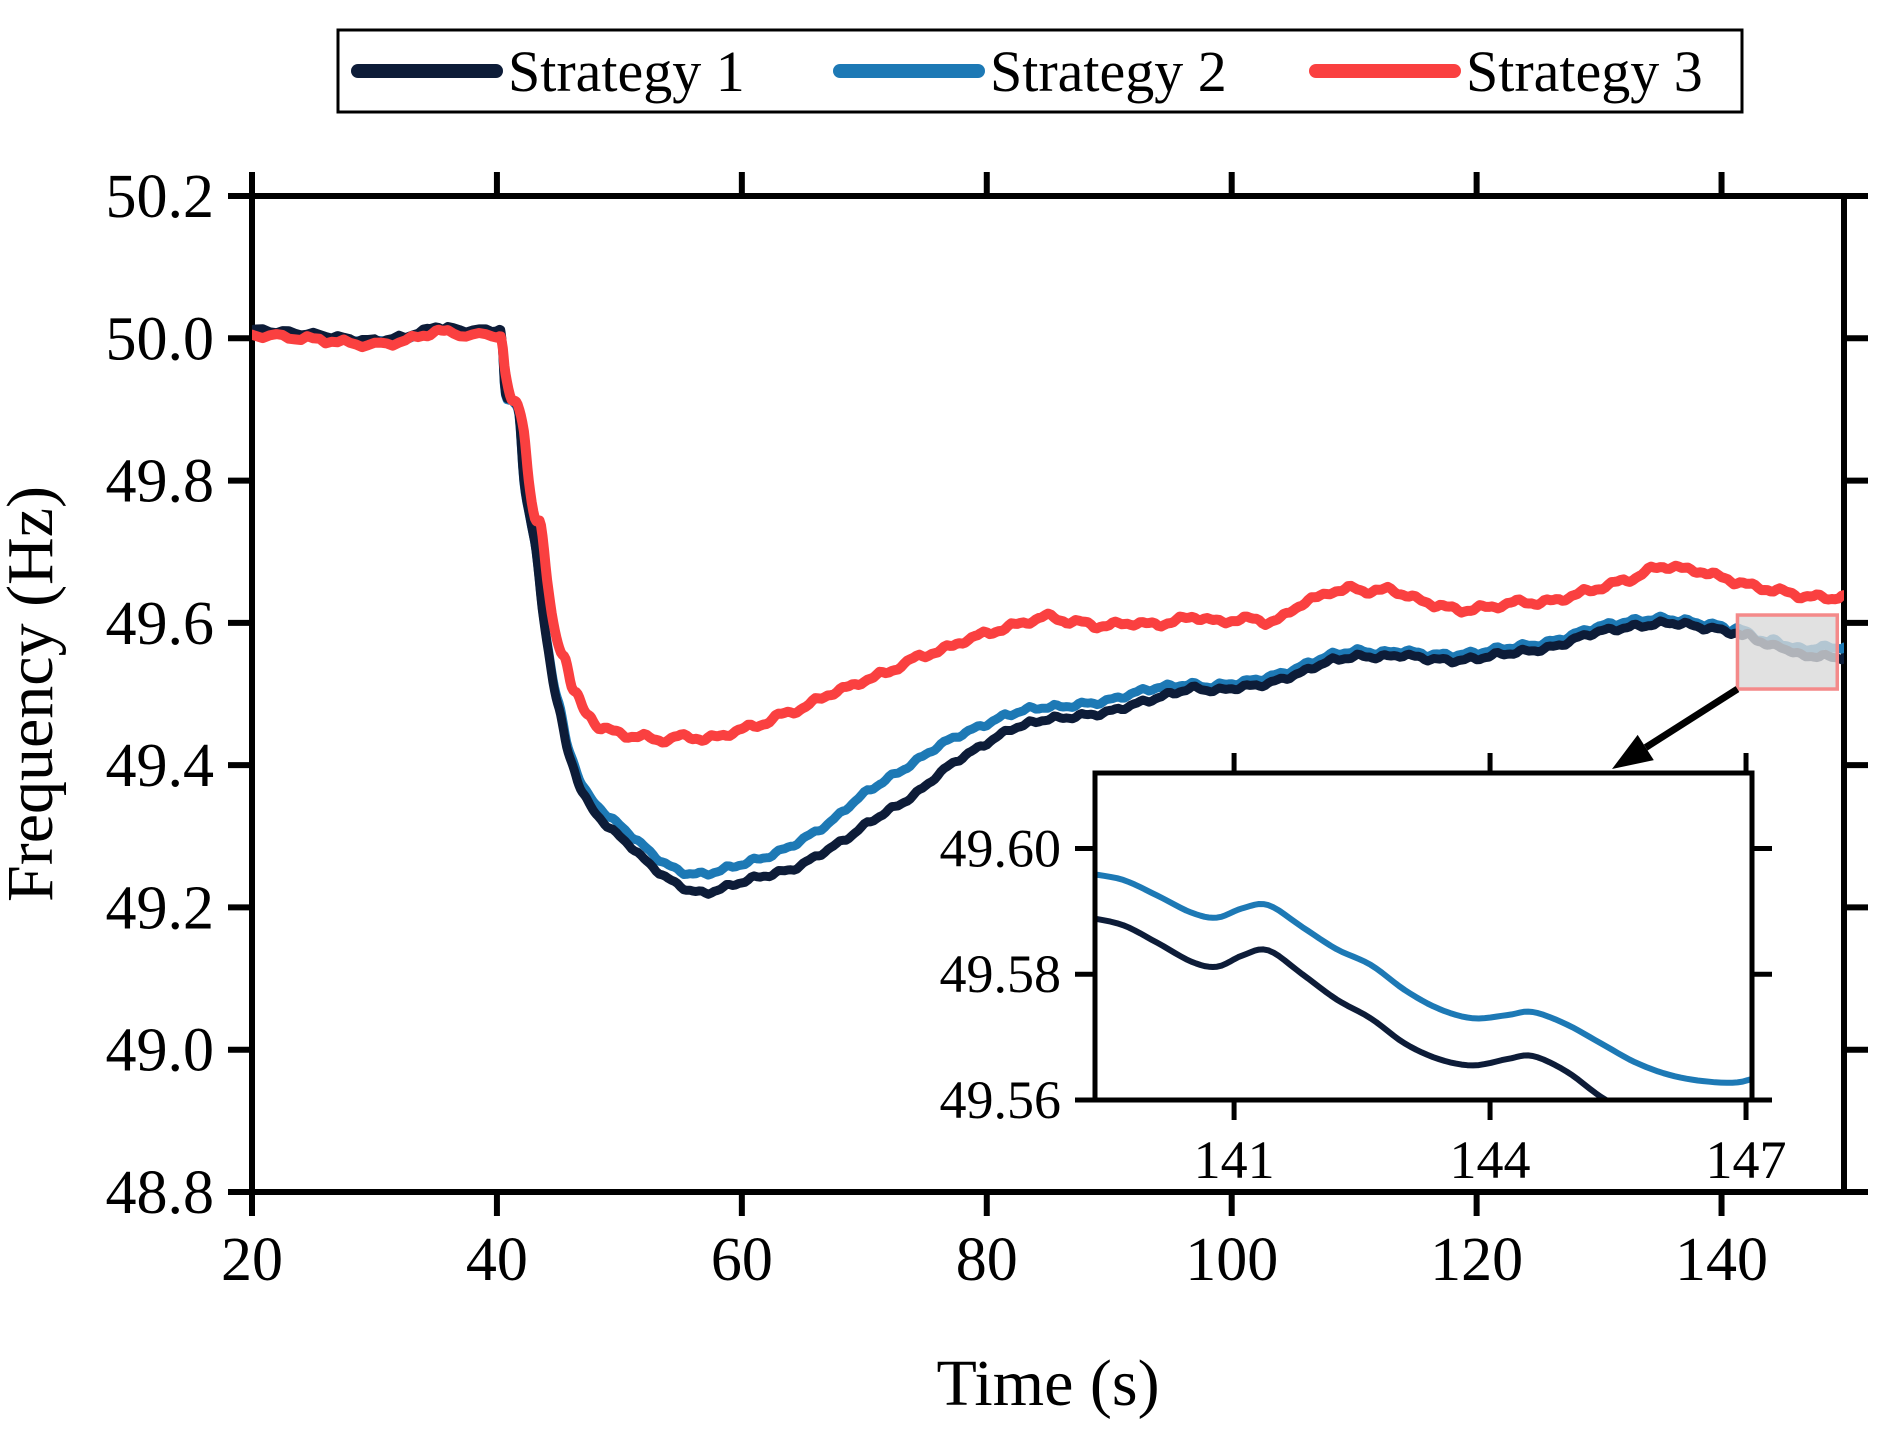 The width and height of the screenshot is (1892, 1431). I want to click on x-tick-label: 20, so click(252, 1260).